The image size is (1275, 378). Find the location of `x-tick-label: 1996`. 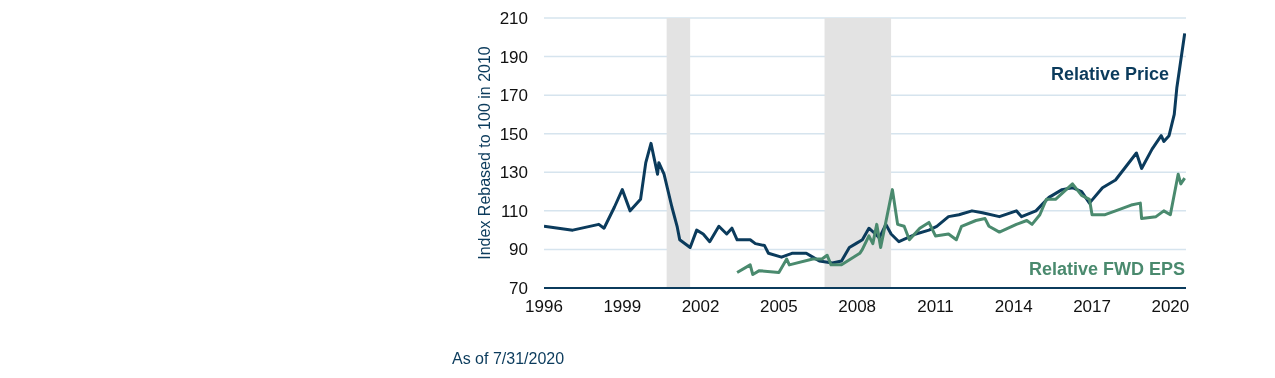

x-tick-label: 1996 is located at coordinates (544, 307).